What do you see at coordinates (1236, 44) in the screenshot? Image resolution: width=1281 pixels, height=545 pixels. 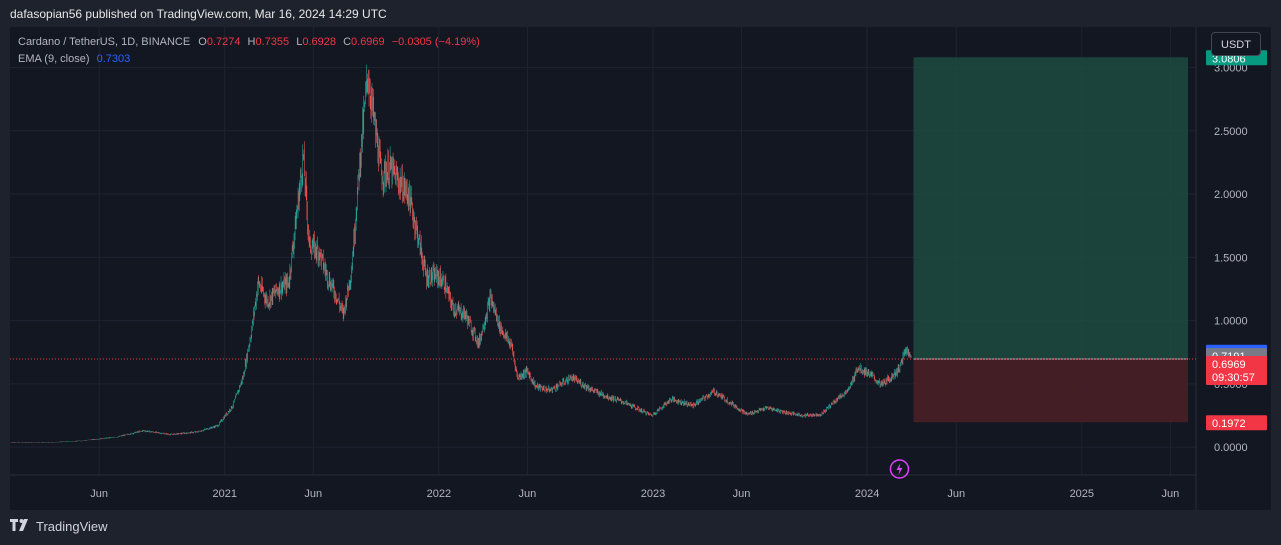 I see `currency-button: USDT` at bounding box center [1236, 44].